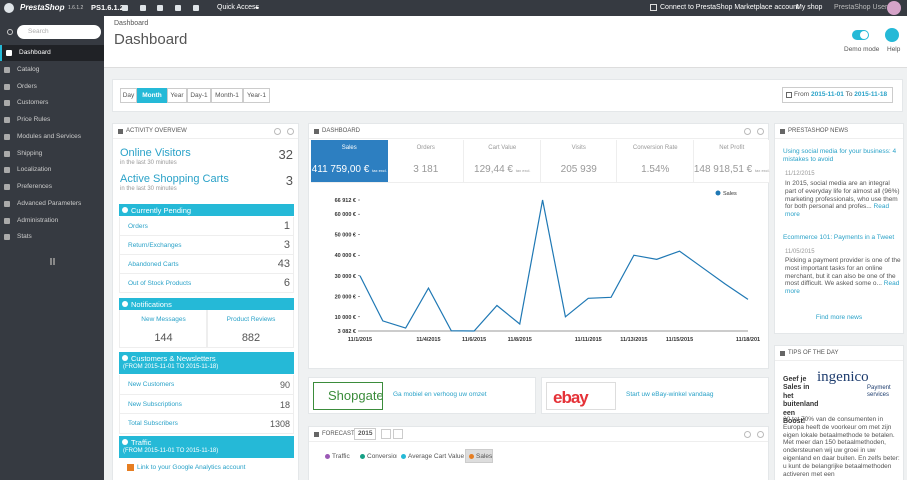 This screenshot has width=907, height=480. What do you see at coordinates (9, 8) in the screenshot?
I see `logo-icon` at bounding box center [9, 8].